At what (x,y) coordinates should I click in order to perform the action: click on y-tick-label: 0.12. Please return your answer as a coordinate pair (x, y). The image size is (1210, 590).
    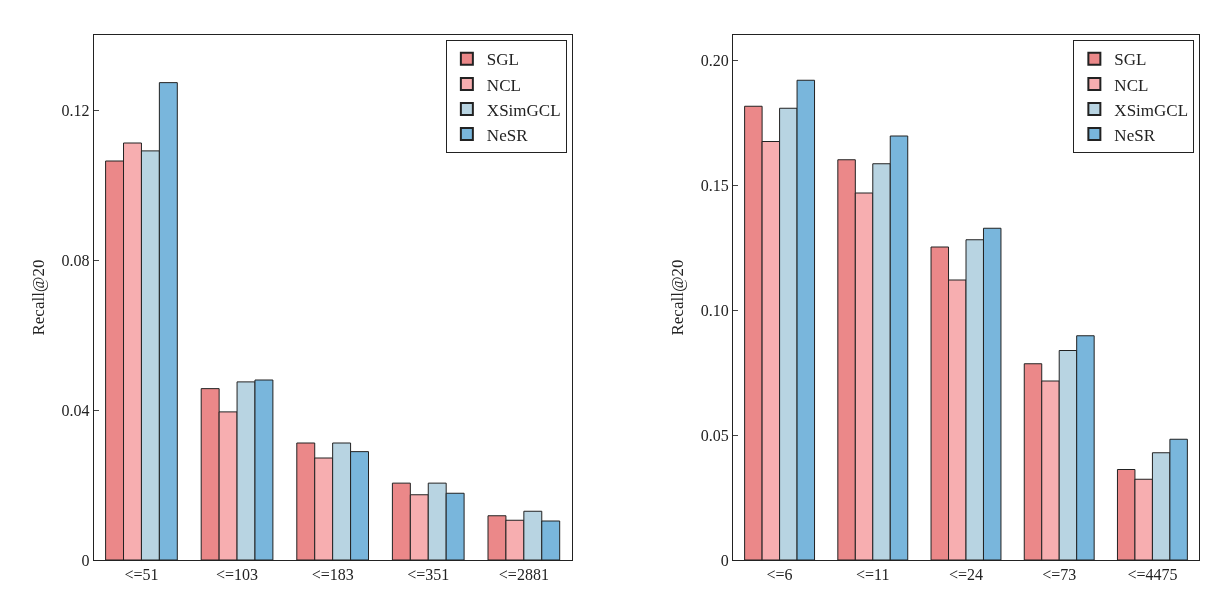
    Looking at the image, I should click on (75, 110).